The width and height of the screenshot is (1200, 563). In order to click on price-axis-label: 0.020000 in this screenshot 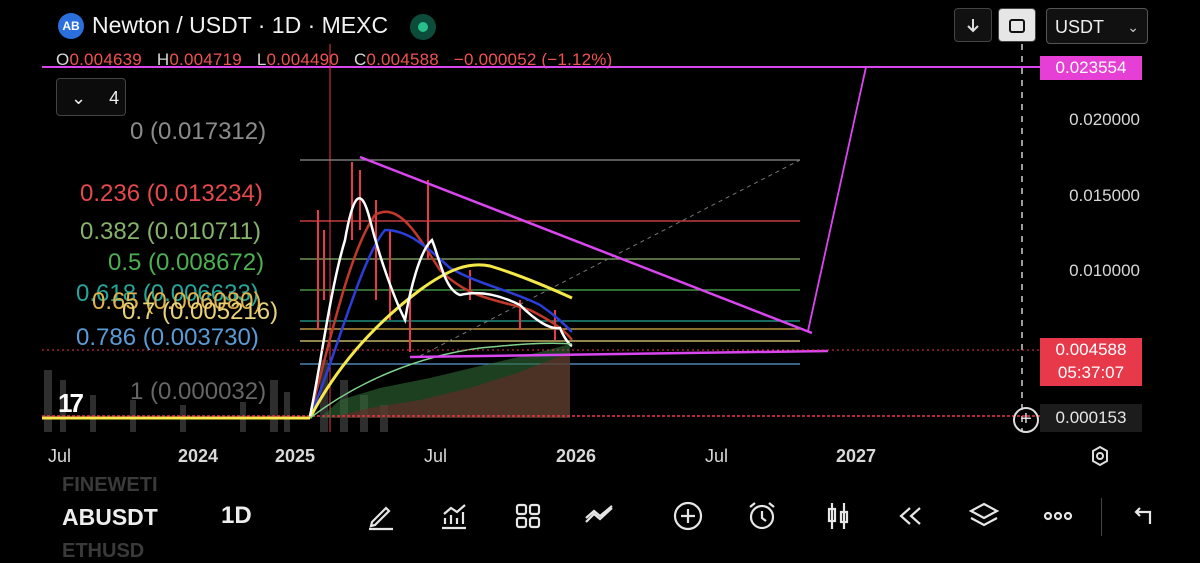, I will do `click(1104, 119)`.